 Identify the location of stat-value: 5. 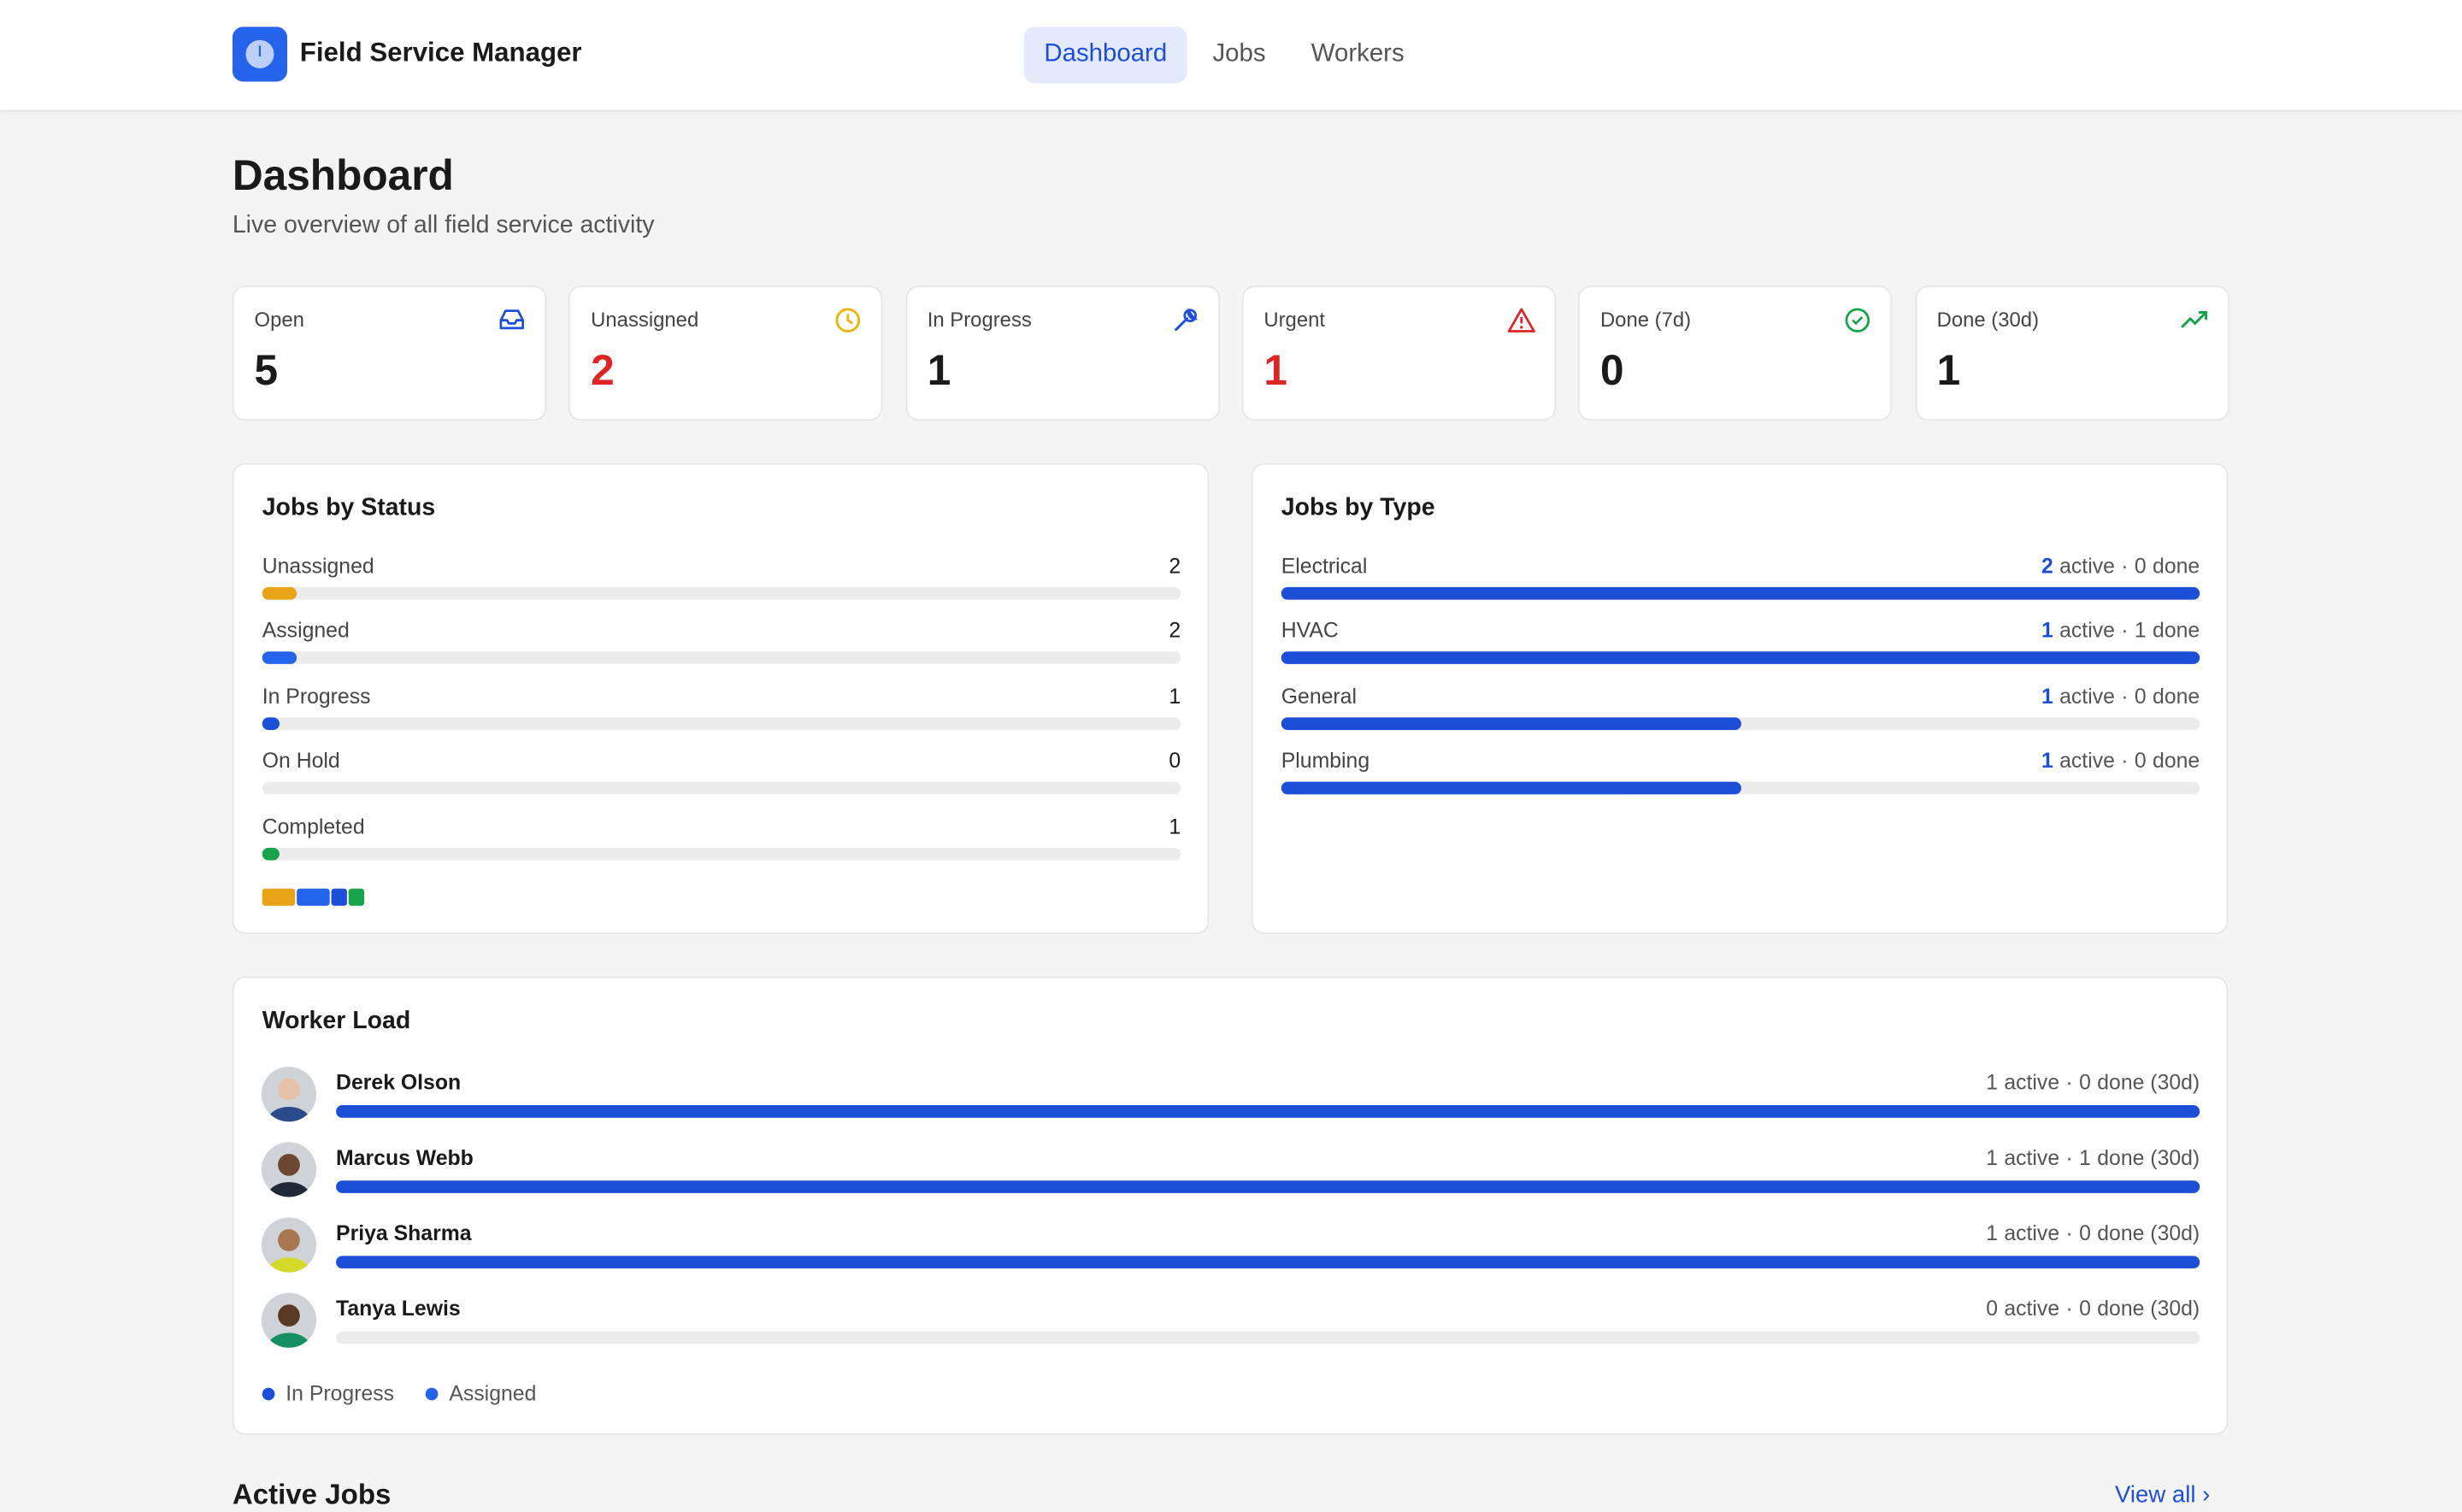
(266, 370).